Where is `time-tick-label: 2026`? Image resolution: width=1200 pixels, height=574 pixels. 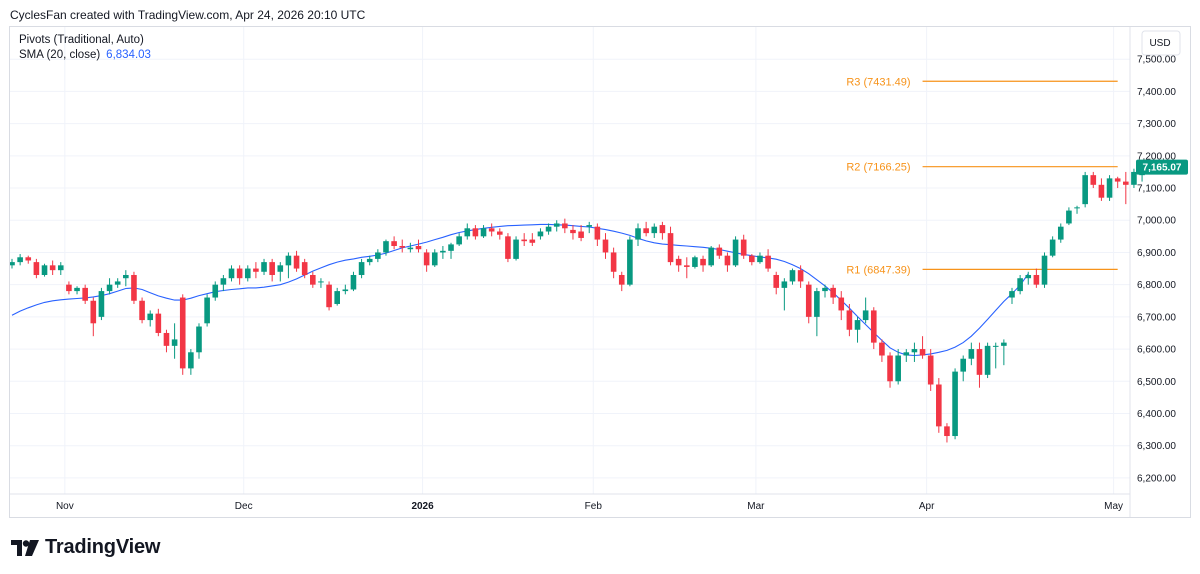
time-tick-label: 2026 is located at coordinates (422, 506).